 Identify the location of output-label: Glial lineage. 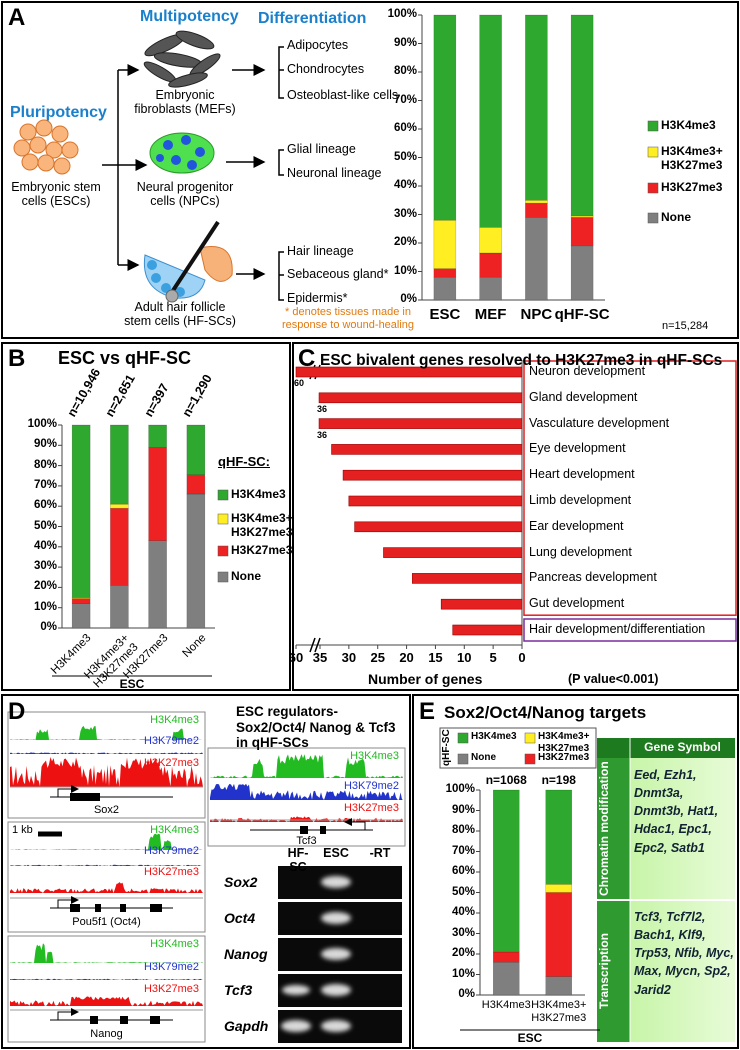
(321, 149).